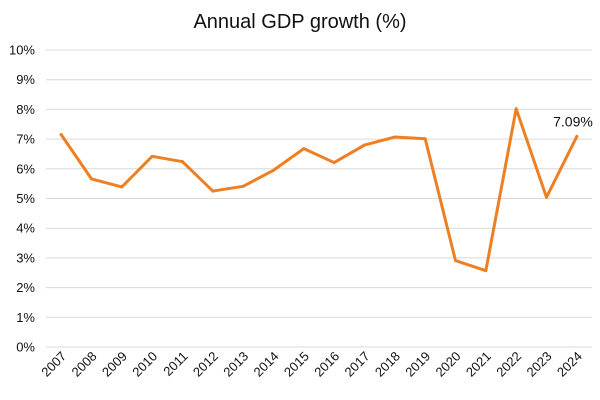  What do you see at coordinates (417, 364) in the screenshot?
I see `x-tick-label: 2019` at bounding box center [417, 364].